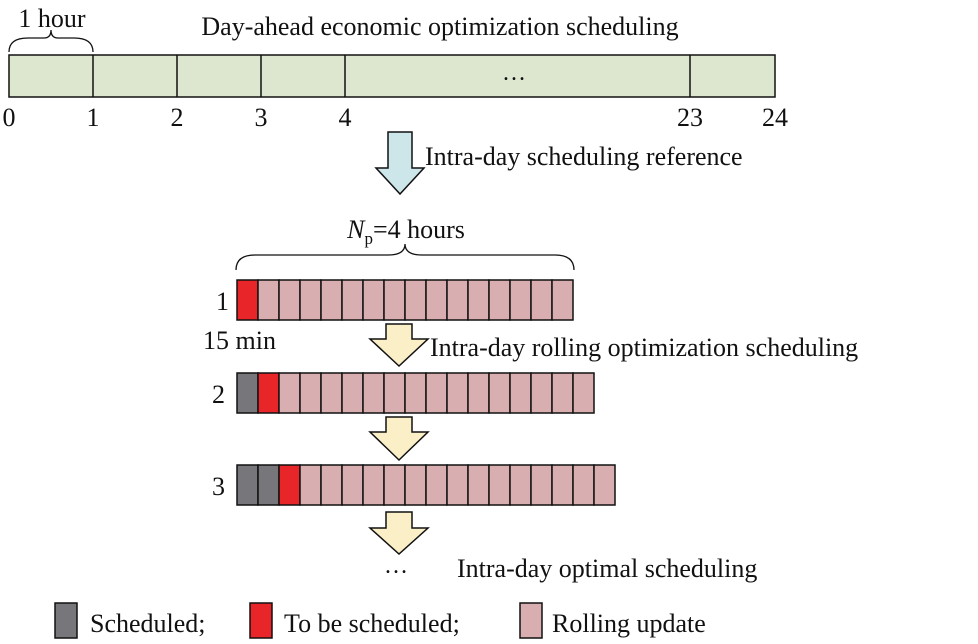 The image size is (978, 644). I want to click on hour-label: 1 hour, so click(52, 18).